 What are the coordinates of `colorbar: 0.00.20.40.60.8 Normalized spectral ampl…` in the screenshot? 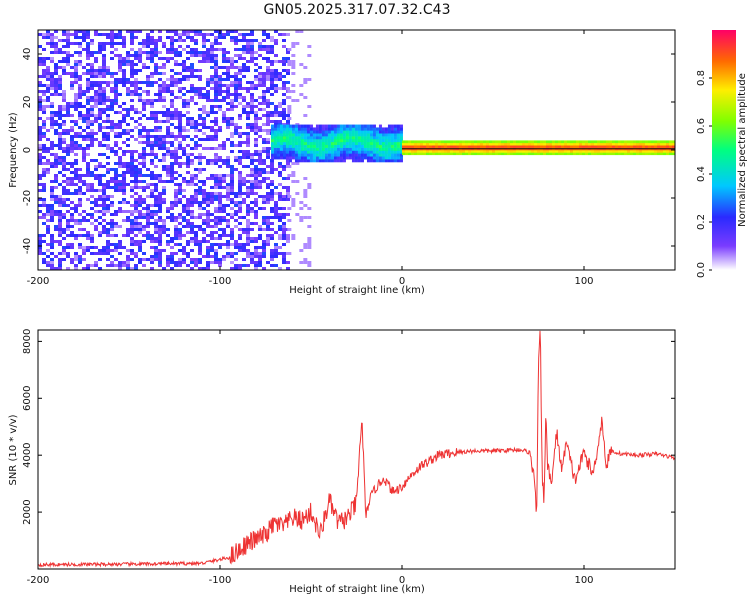 It's located at (722, 154).